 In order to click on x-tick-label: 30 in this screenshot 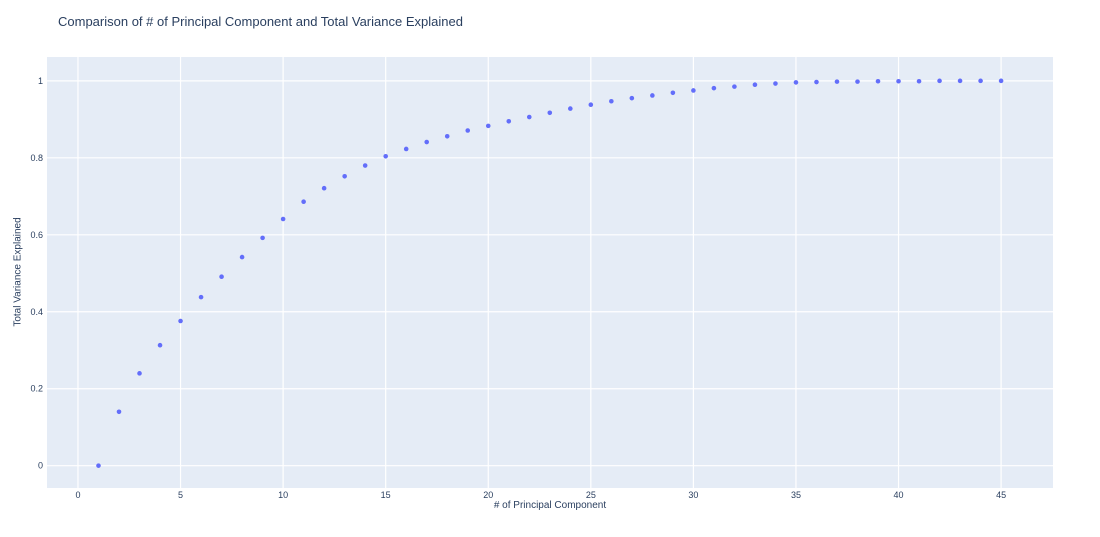, I will do `click(693, 495)`.